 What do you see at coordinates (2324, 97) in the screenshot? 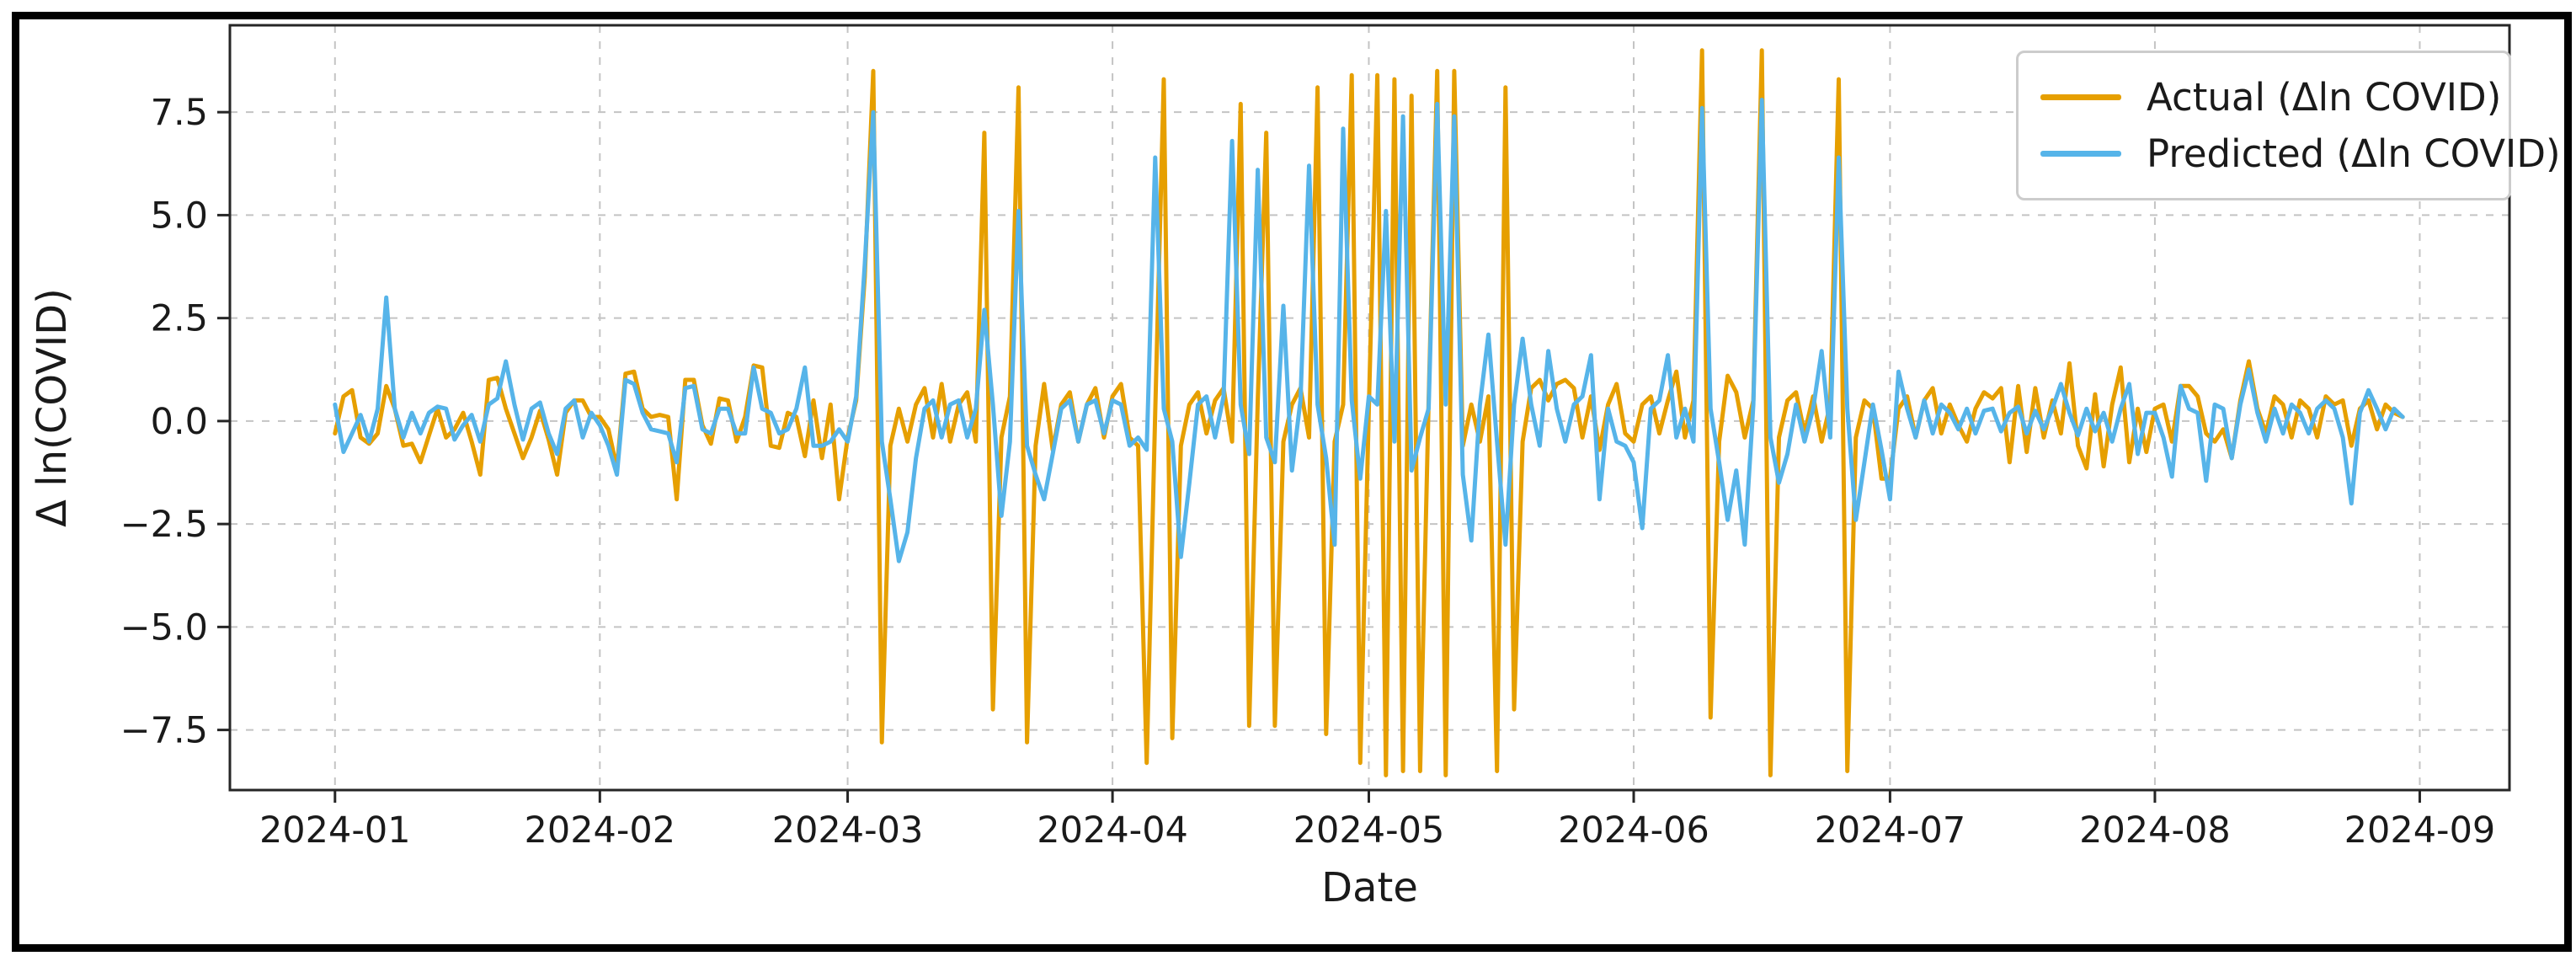
I see `legend-label-actual: Actual (Δln COVID)` at bounding box center [2324, 97].